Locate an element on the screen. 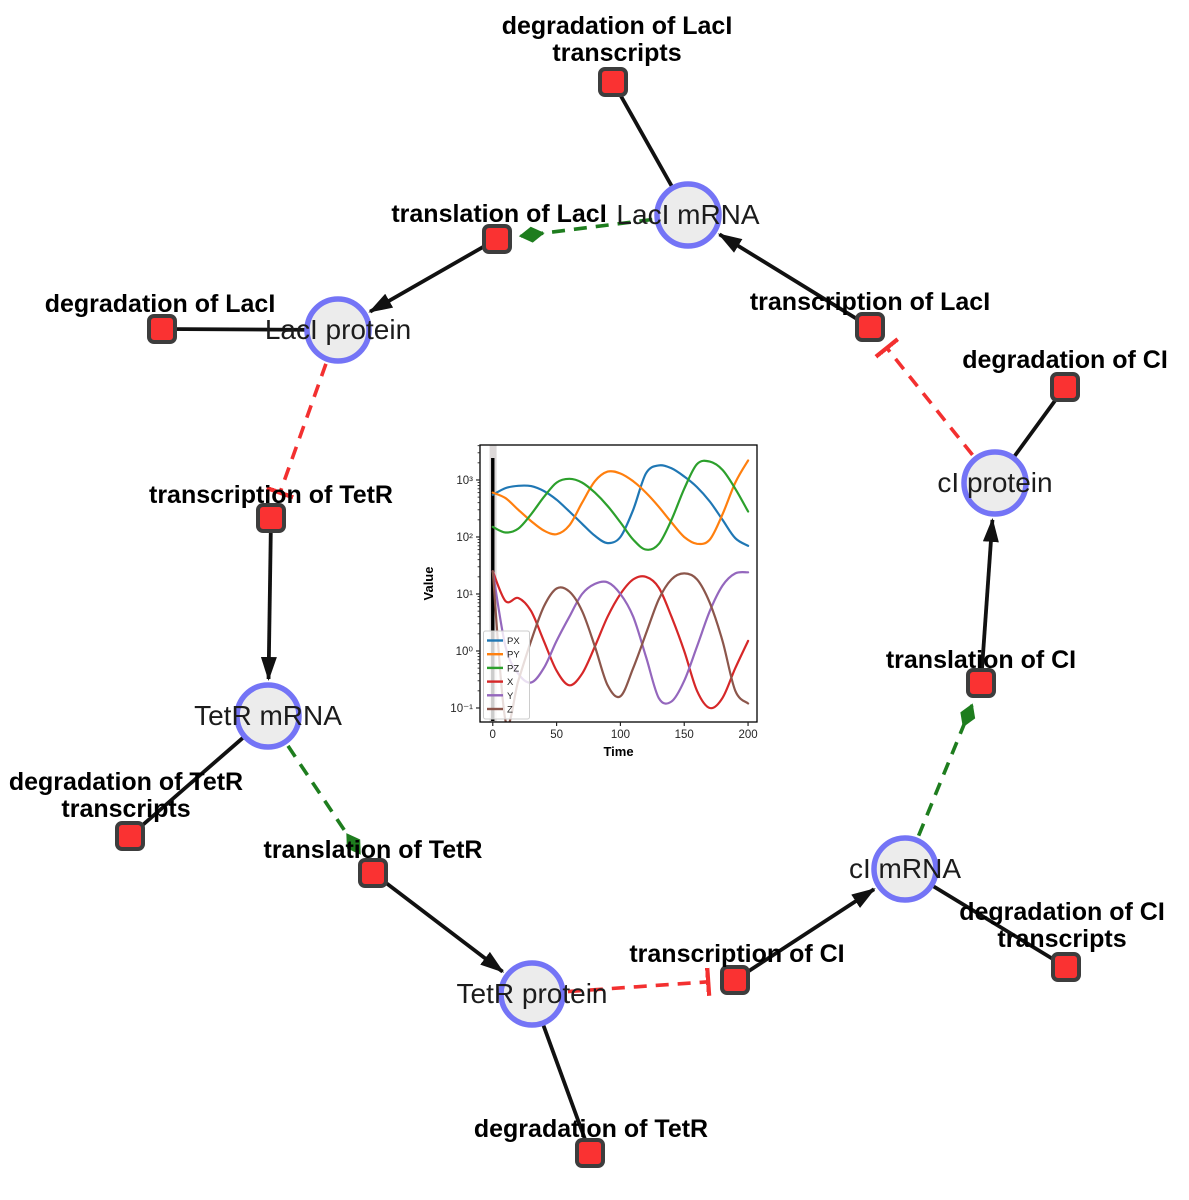 The image size is (1189, 1200). reaction-node-tr_laci is located at coordinates (870, 327).